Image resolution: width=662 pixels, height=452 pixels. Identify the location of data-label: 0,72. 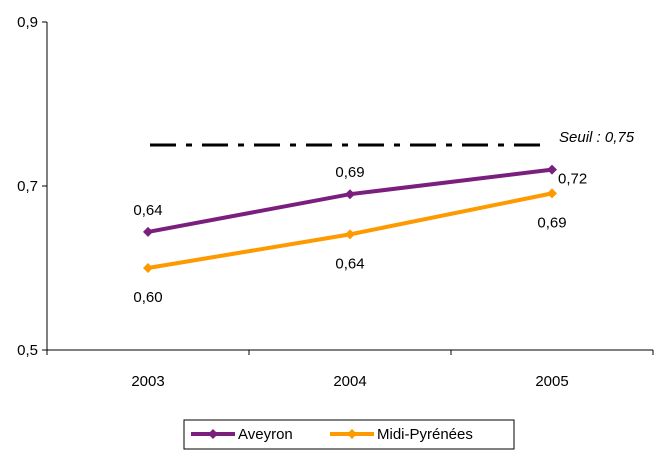
(572, 179).